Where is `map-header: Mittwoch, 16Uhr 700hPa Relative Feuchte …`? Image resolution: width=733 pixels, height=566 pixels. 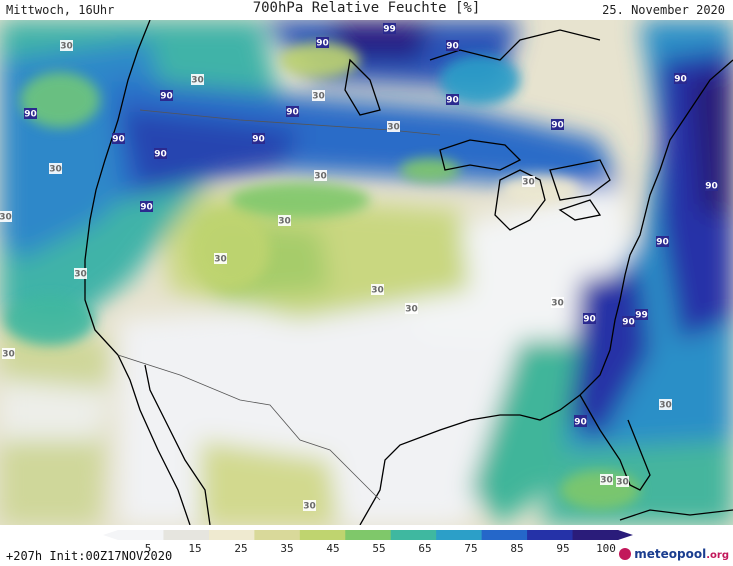
map-header: Mittwoch, 16Uhr 700hPa Relative Feuchte … is located at coordinates (366, 10).